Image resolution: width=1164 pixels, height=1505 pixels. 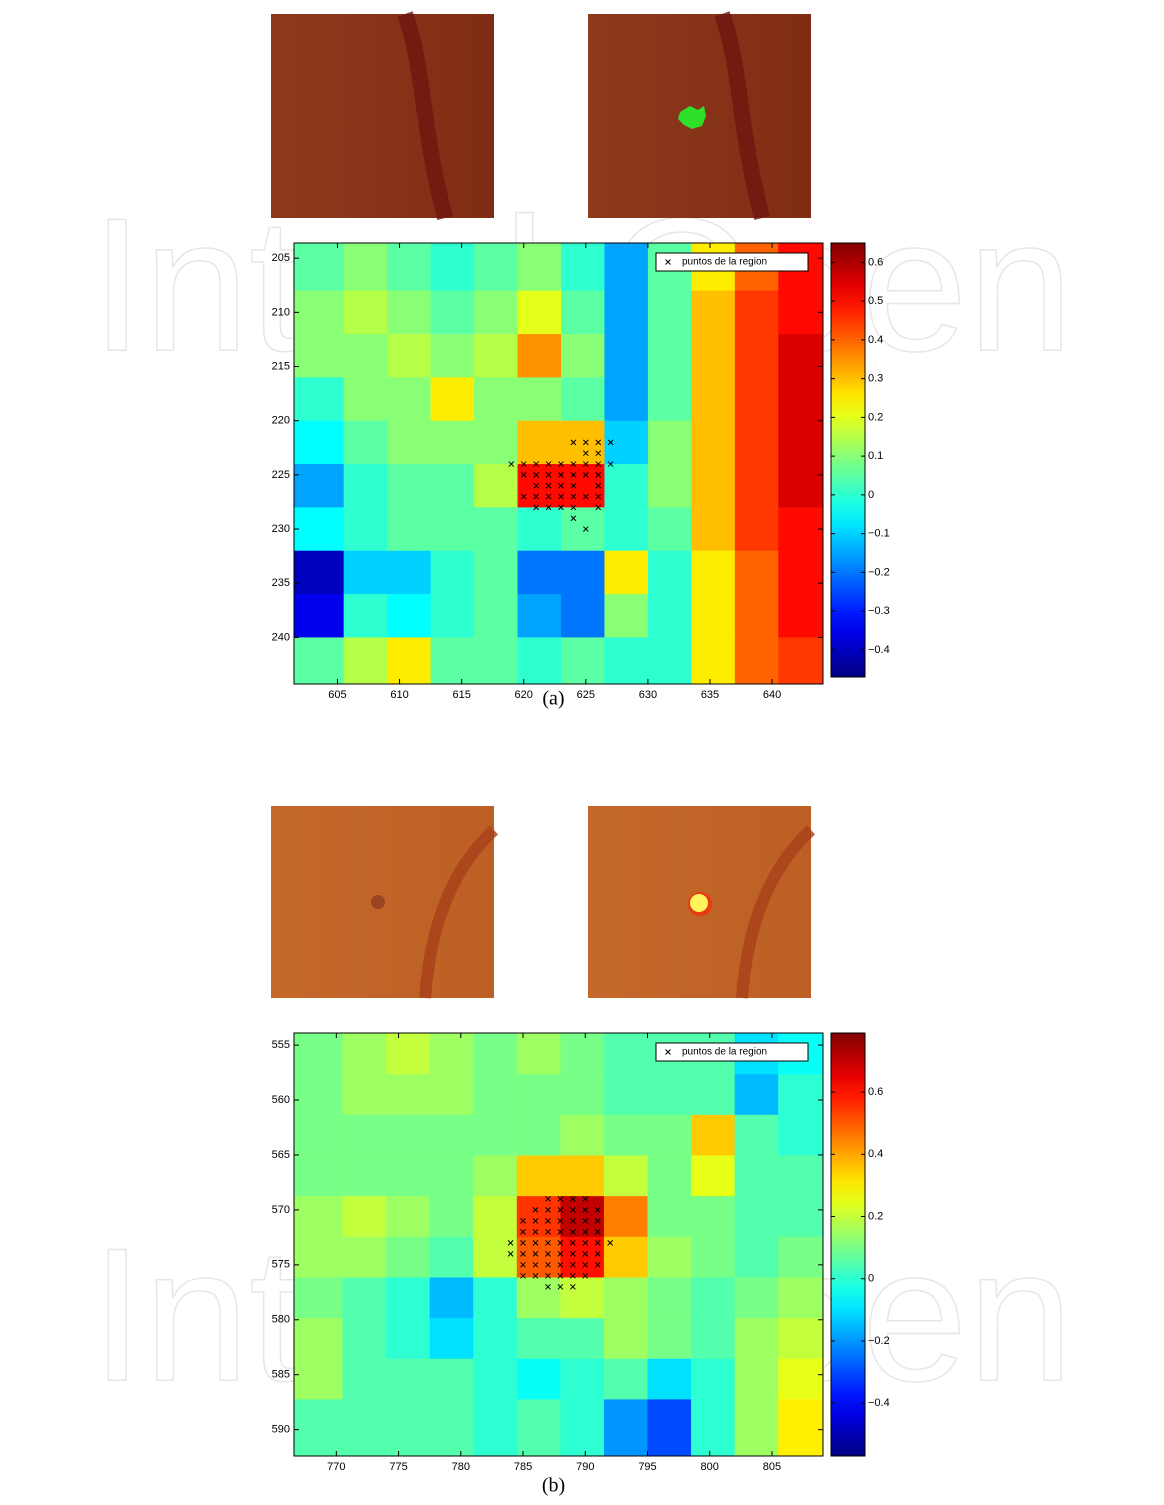 What do you see at coordinates (524, 695) in the screenshot?
I see `x-tick-label: 620` at bounding box center [524, 695].